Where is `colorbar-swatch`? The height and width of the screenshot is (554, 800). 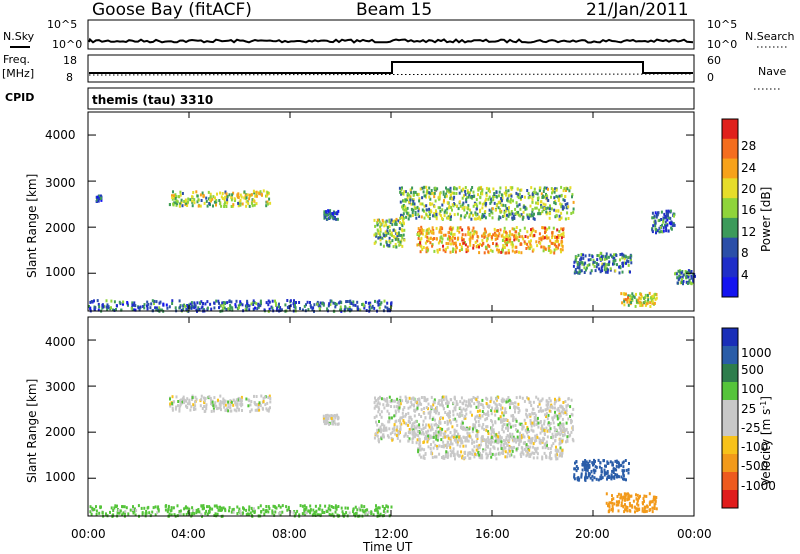
colorbar-swatch is located at coordinates (730, 168).